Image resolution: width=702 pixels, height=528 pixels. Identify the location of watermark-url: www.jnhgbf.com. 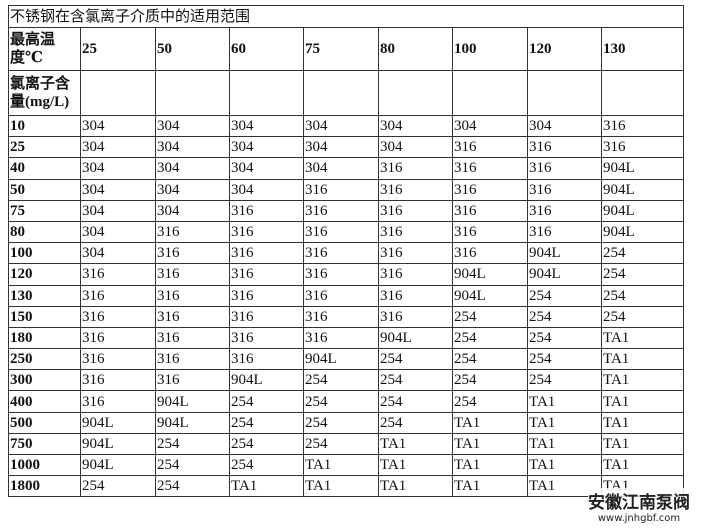
(639, 518).